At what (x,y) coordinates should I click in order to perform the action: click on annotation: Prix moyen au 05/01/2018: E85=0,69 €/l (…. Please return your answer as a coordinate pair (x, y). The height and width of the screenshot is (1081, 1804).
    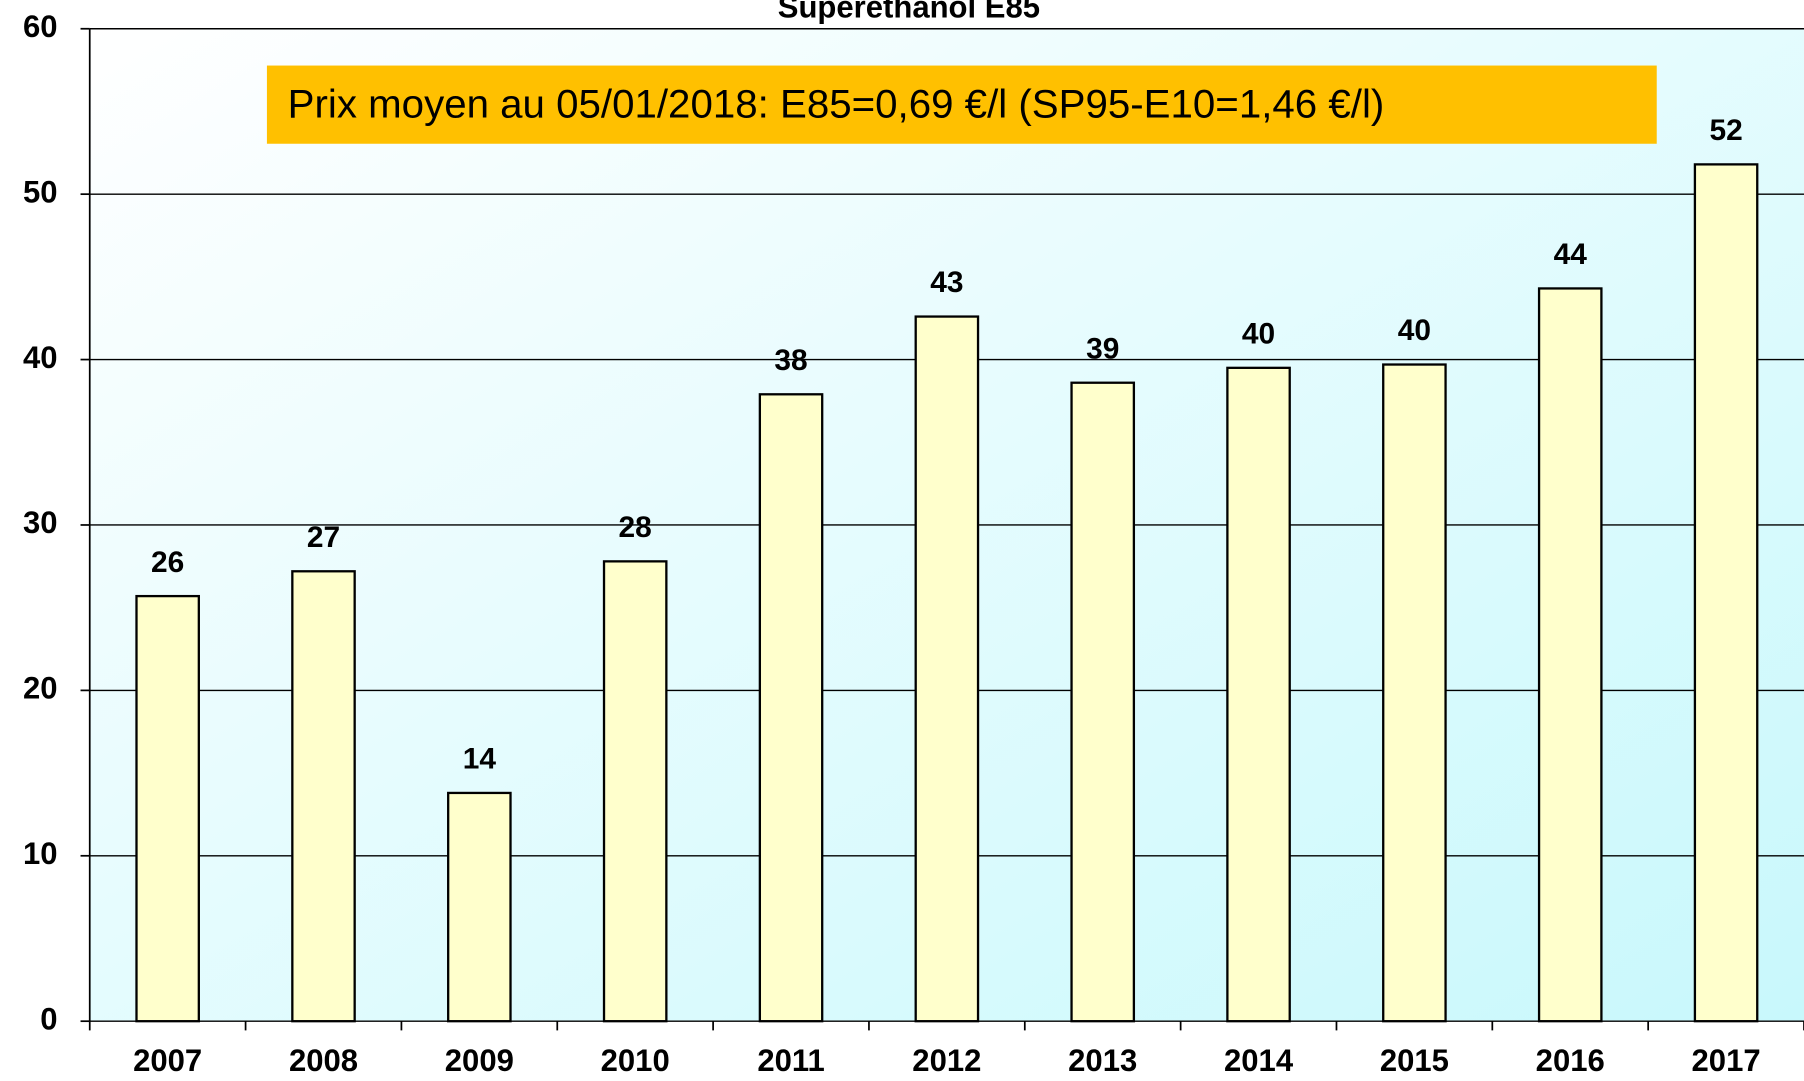
    Looking at the image, I should click on (836, 104).